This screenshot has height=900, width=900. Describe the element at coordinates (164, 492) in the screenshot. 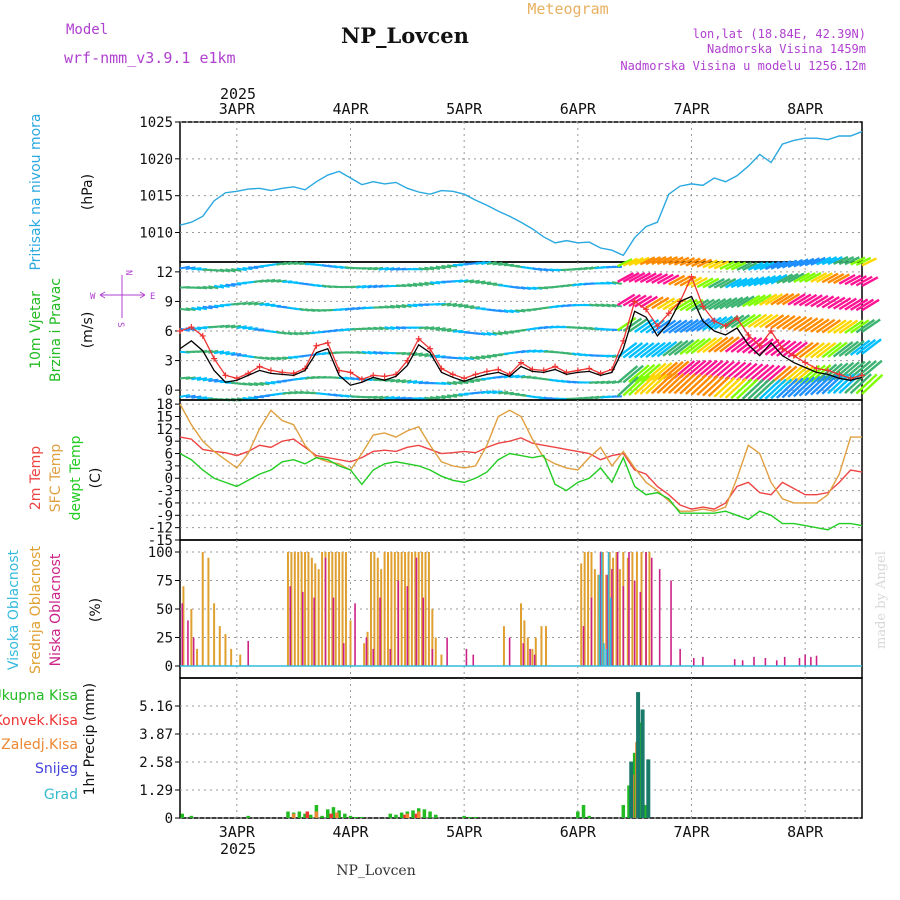

I see `y-tick-label: -3` at that location.